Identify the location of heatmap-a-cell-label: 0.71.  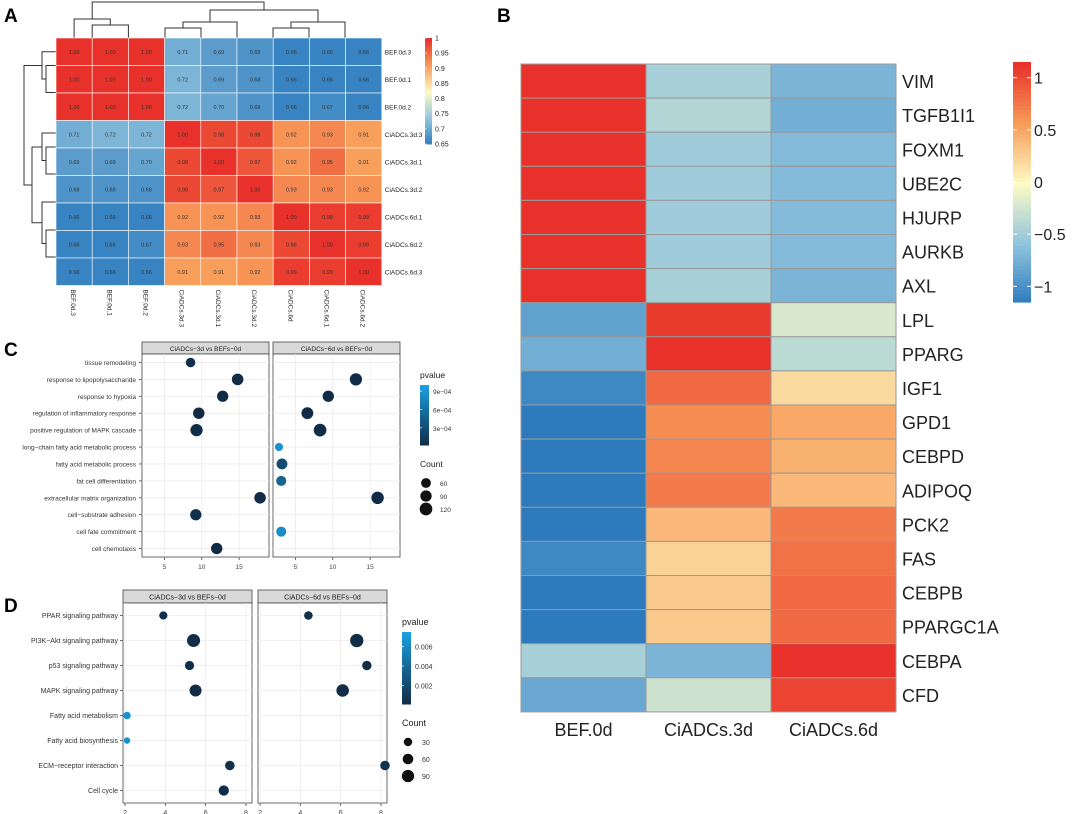
(74, 135).